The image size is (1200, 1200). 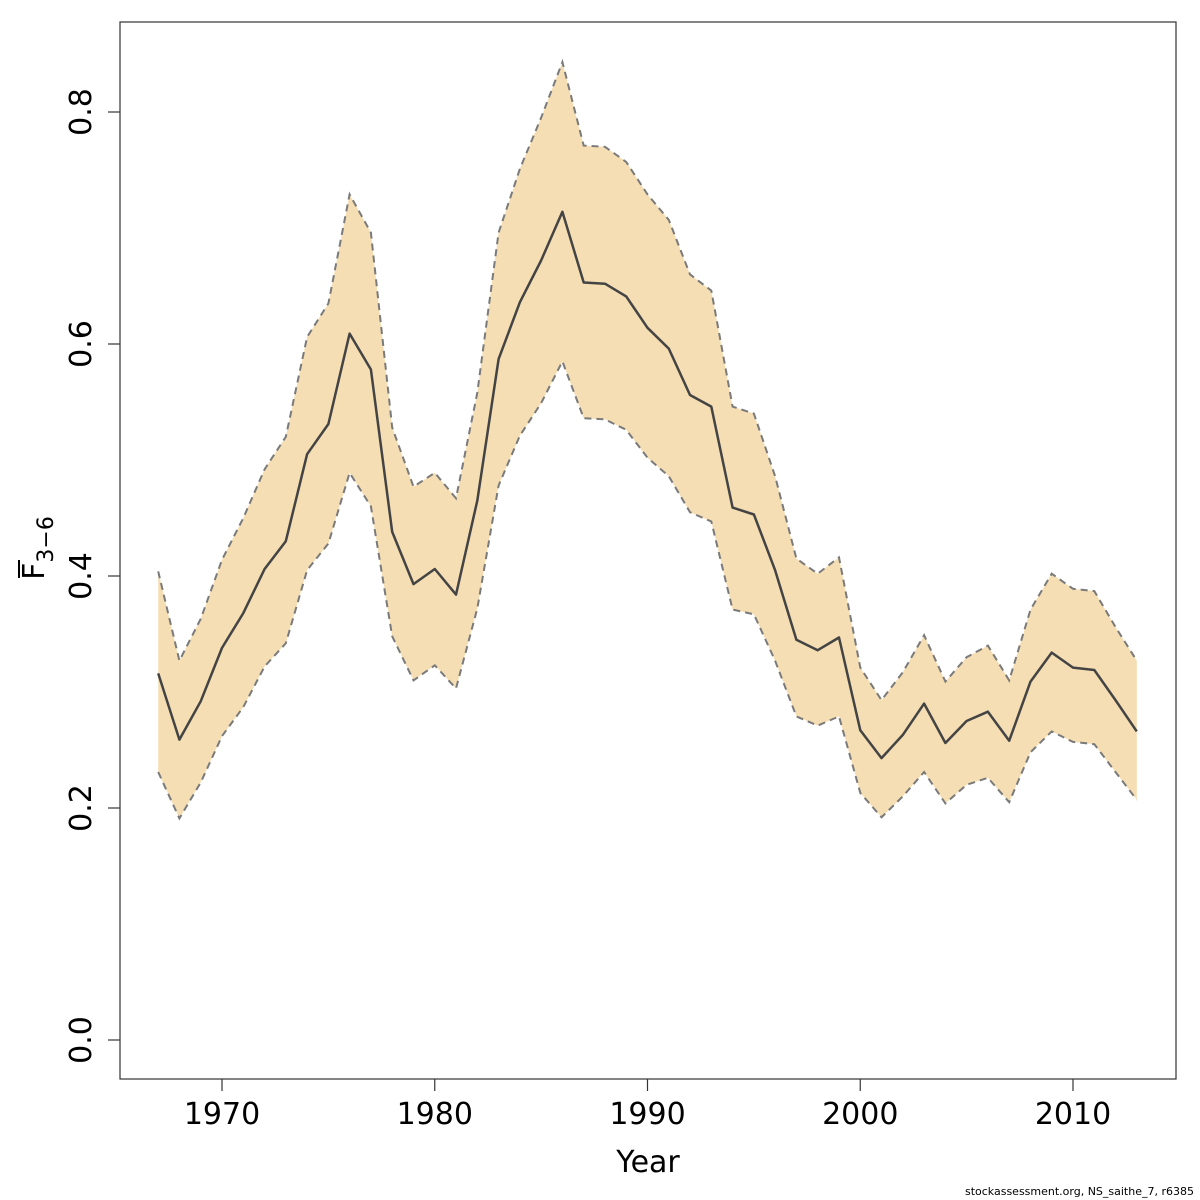 I want to click on y-axis-title: F3−6, so click(x=38, y=548).